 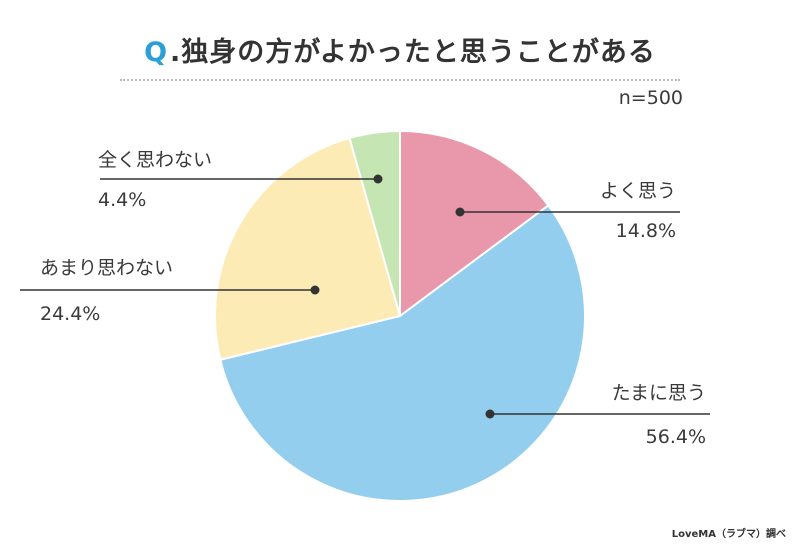 What do you see at coordinates (676, 437) in the screenshot?
I see `slice-value-label: 56.4%` at bounding box center [676, 437].